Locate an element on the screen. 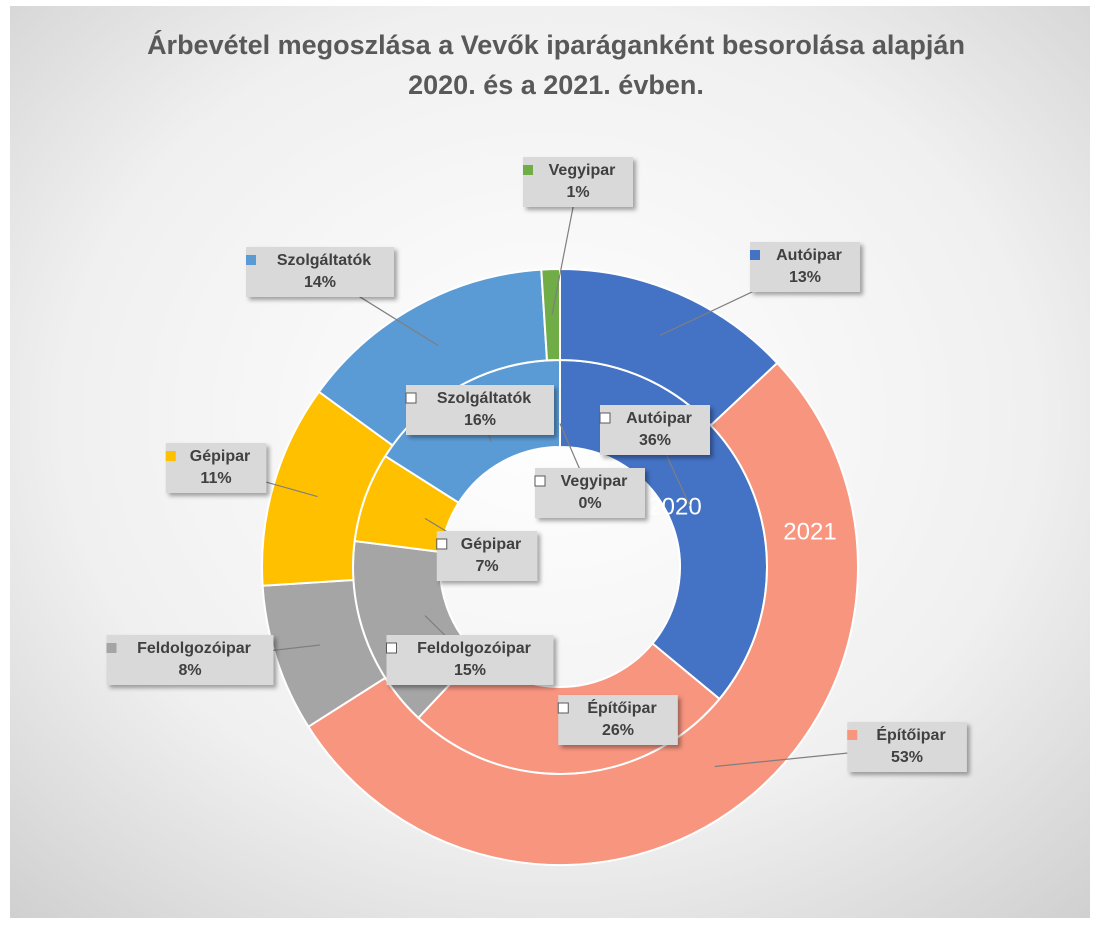  data-label: Autóipar 13% is located at coordinates (805, 267).